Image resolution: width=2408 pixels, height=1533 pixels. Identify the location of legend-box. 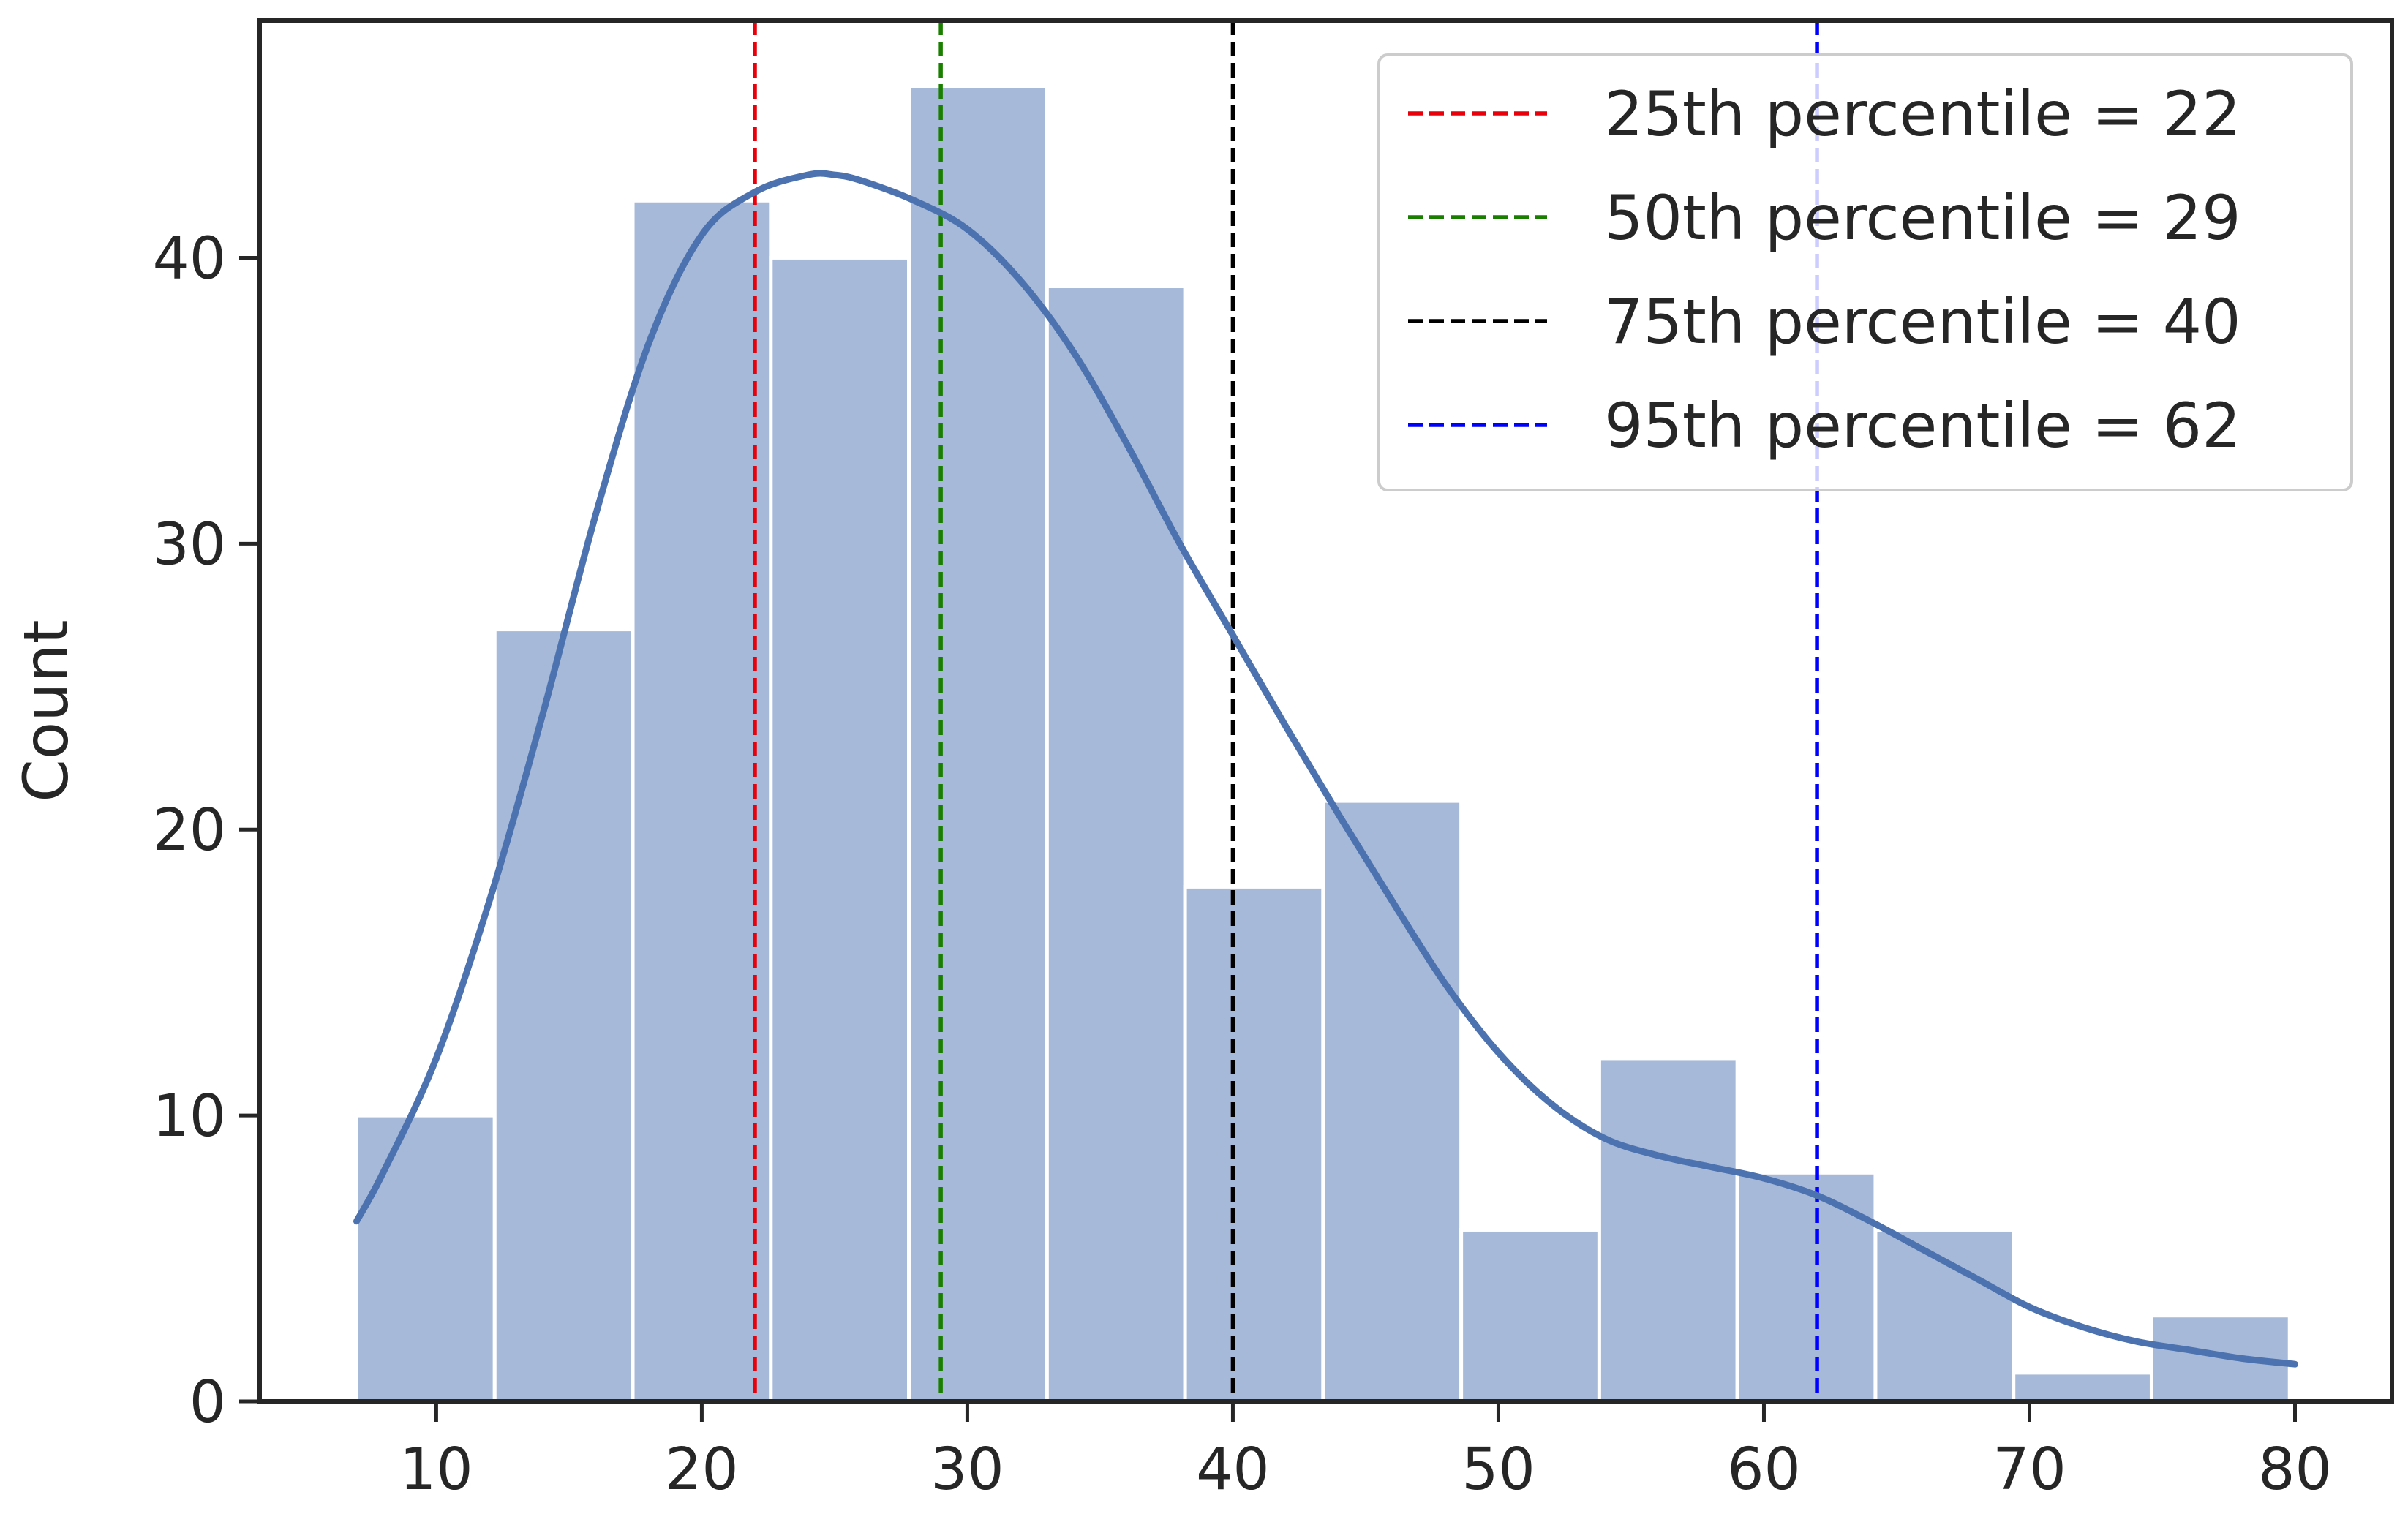
(1865, 272).